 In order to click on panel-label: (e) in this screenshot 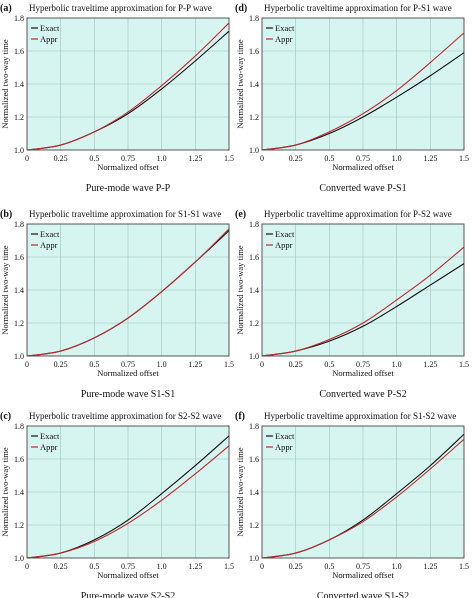, I will do `click(240, 214)`.